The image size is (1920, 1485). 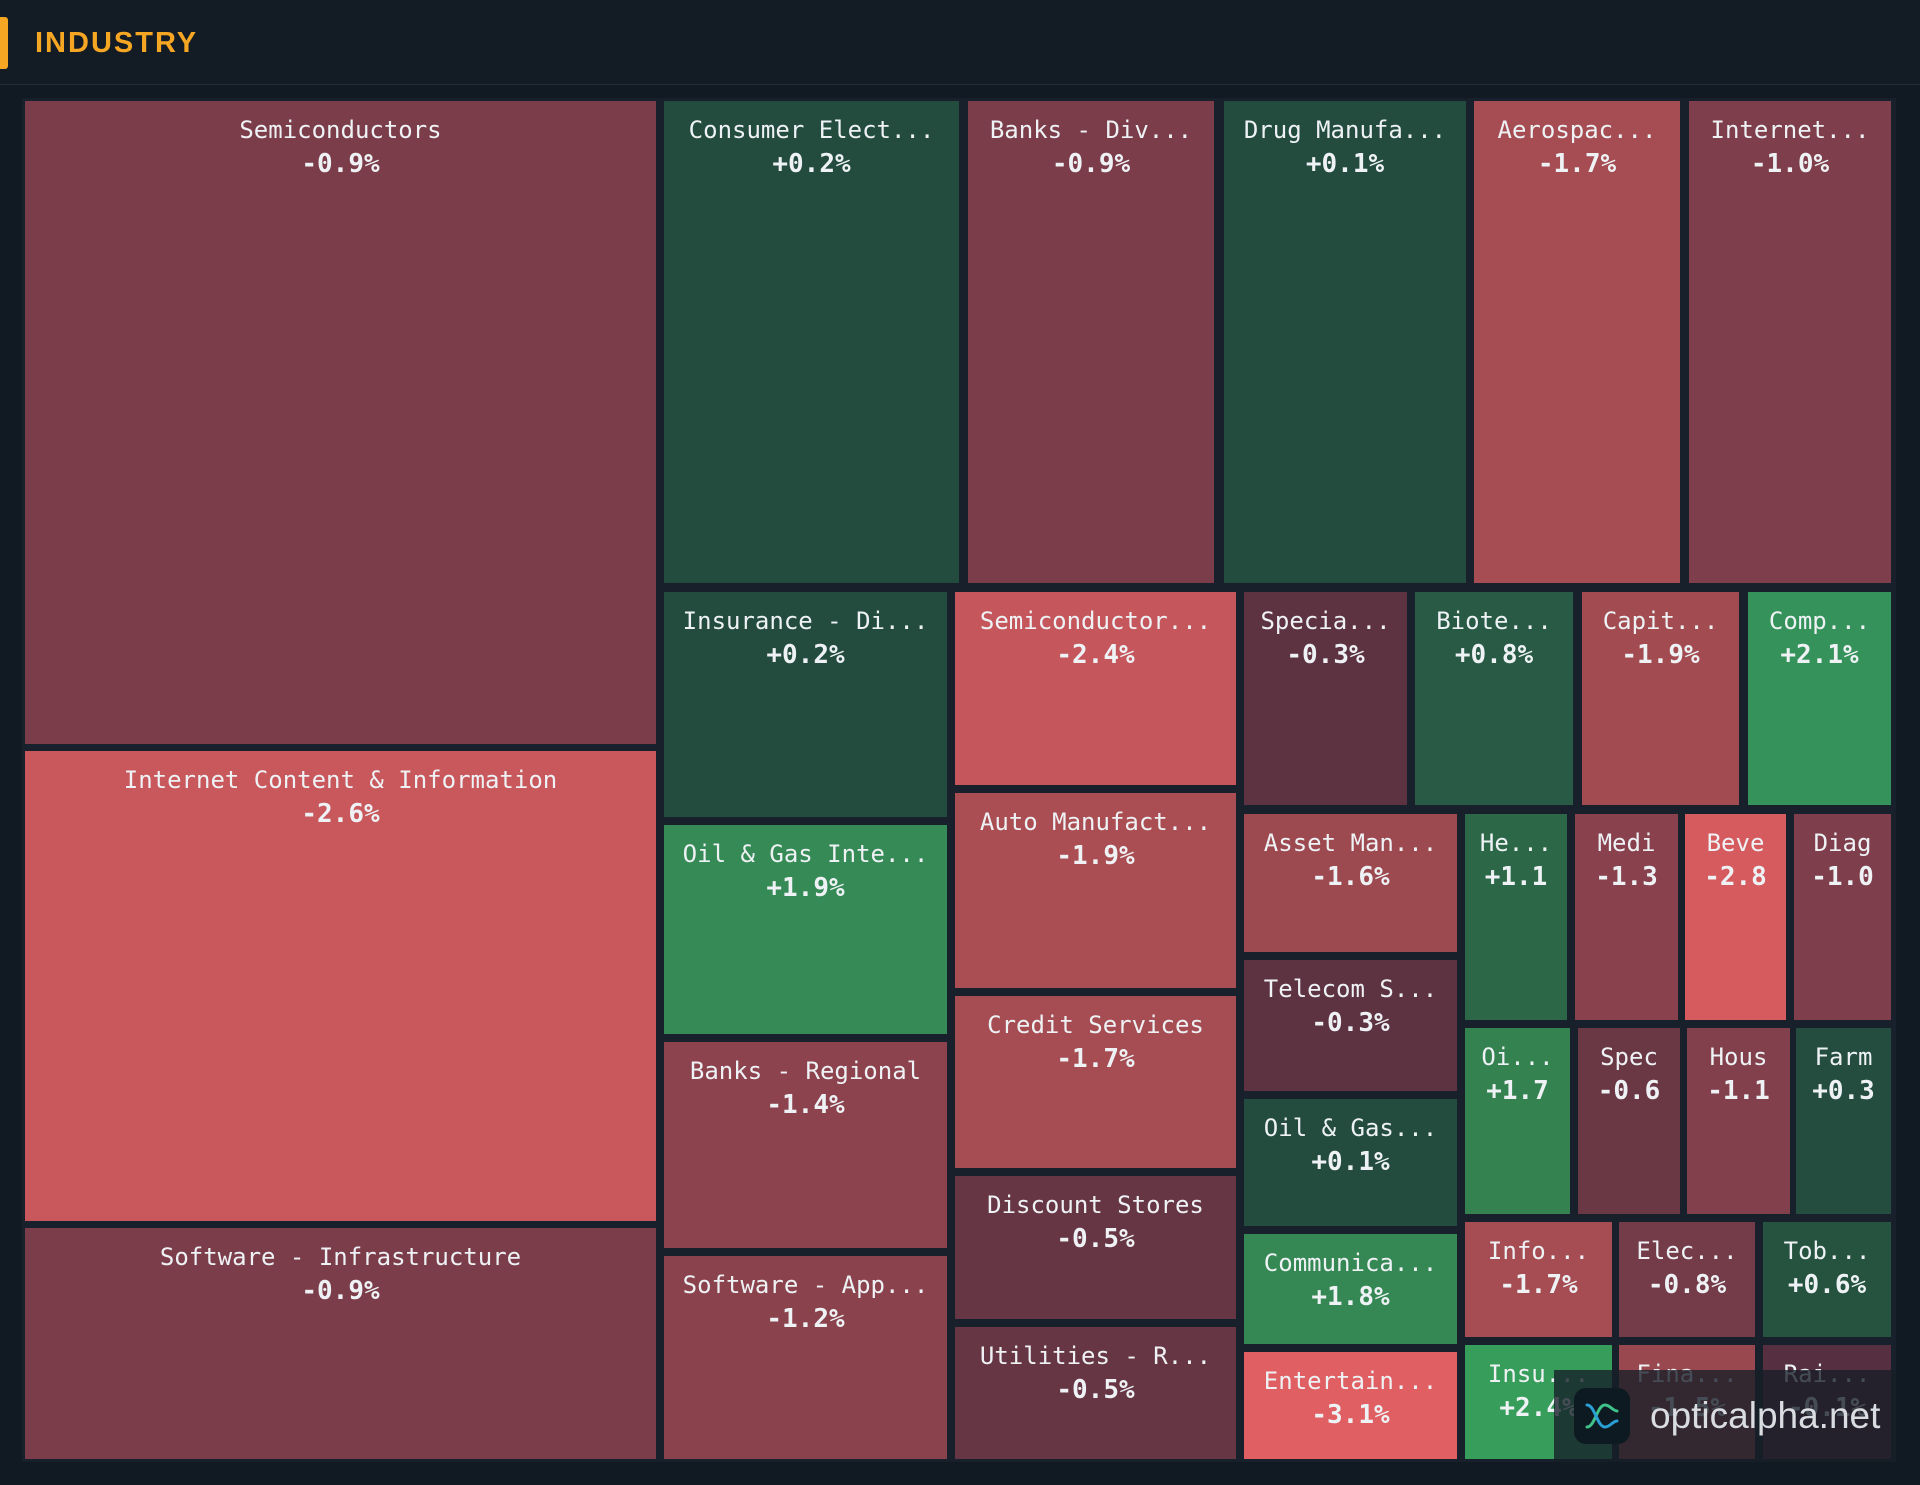 I want to click on treemap-tile: Specia... -0.3%, so click(x=1325, y=698).